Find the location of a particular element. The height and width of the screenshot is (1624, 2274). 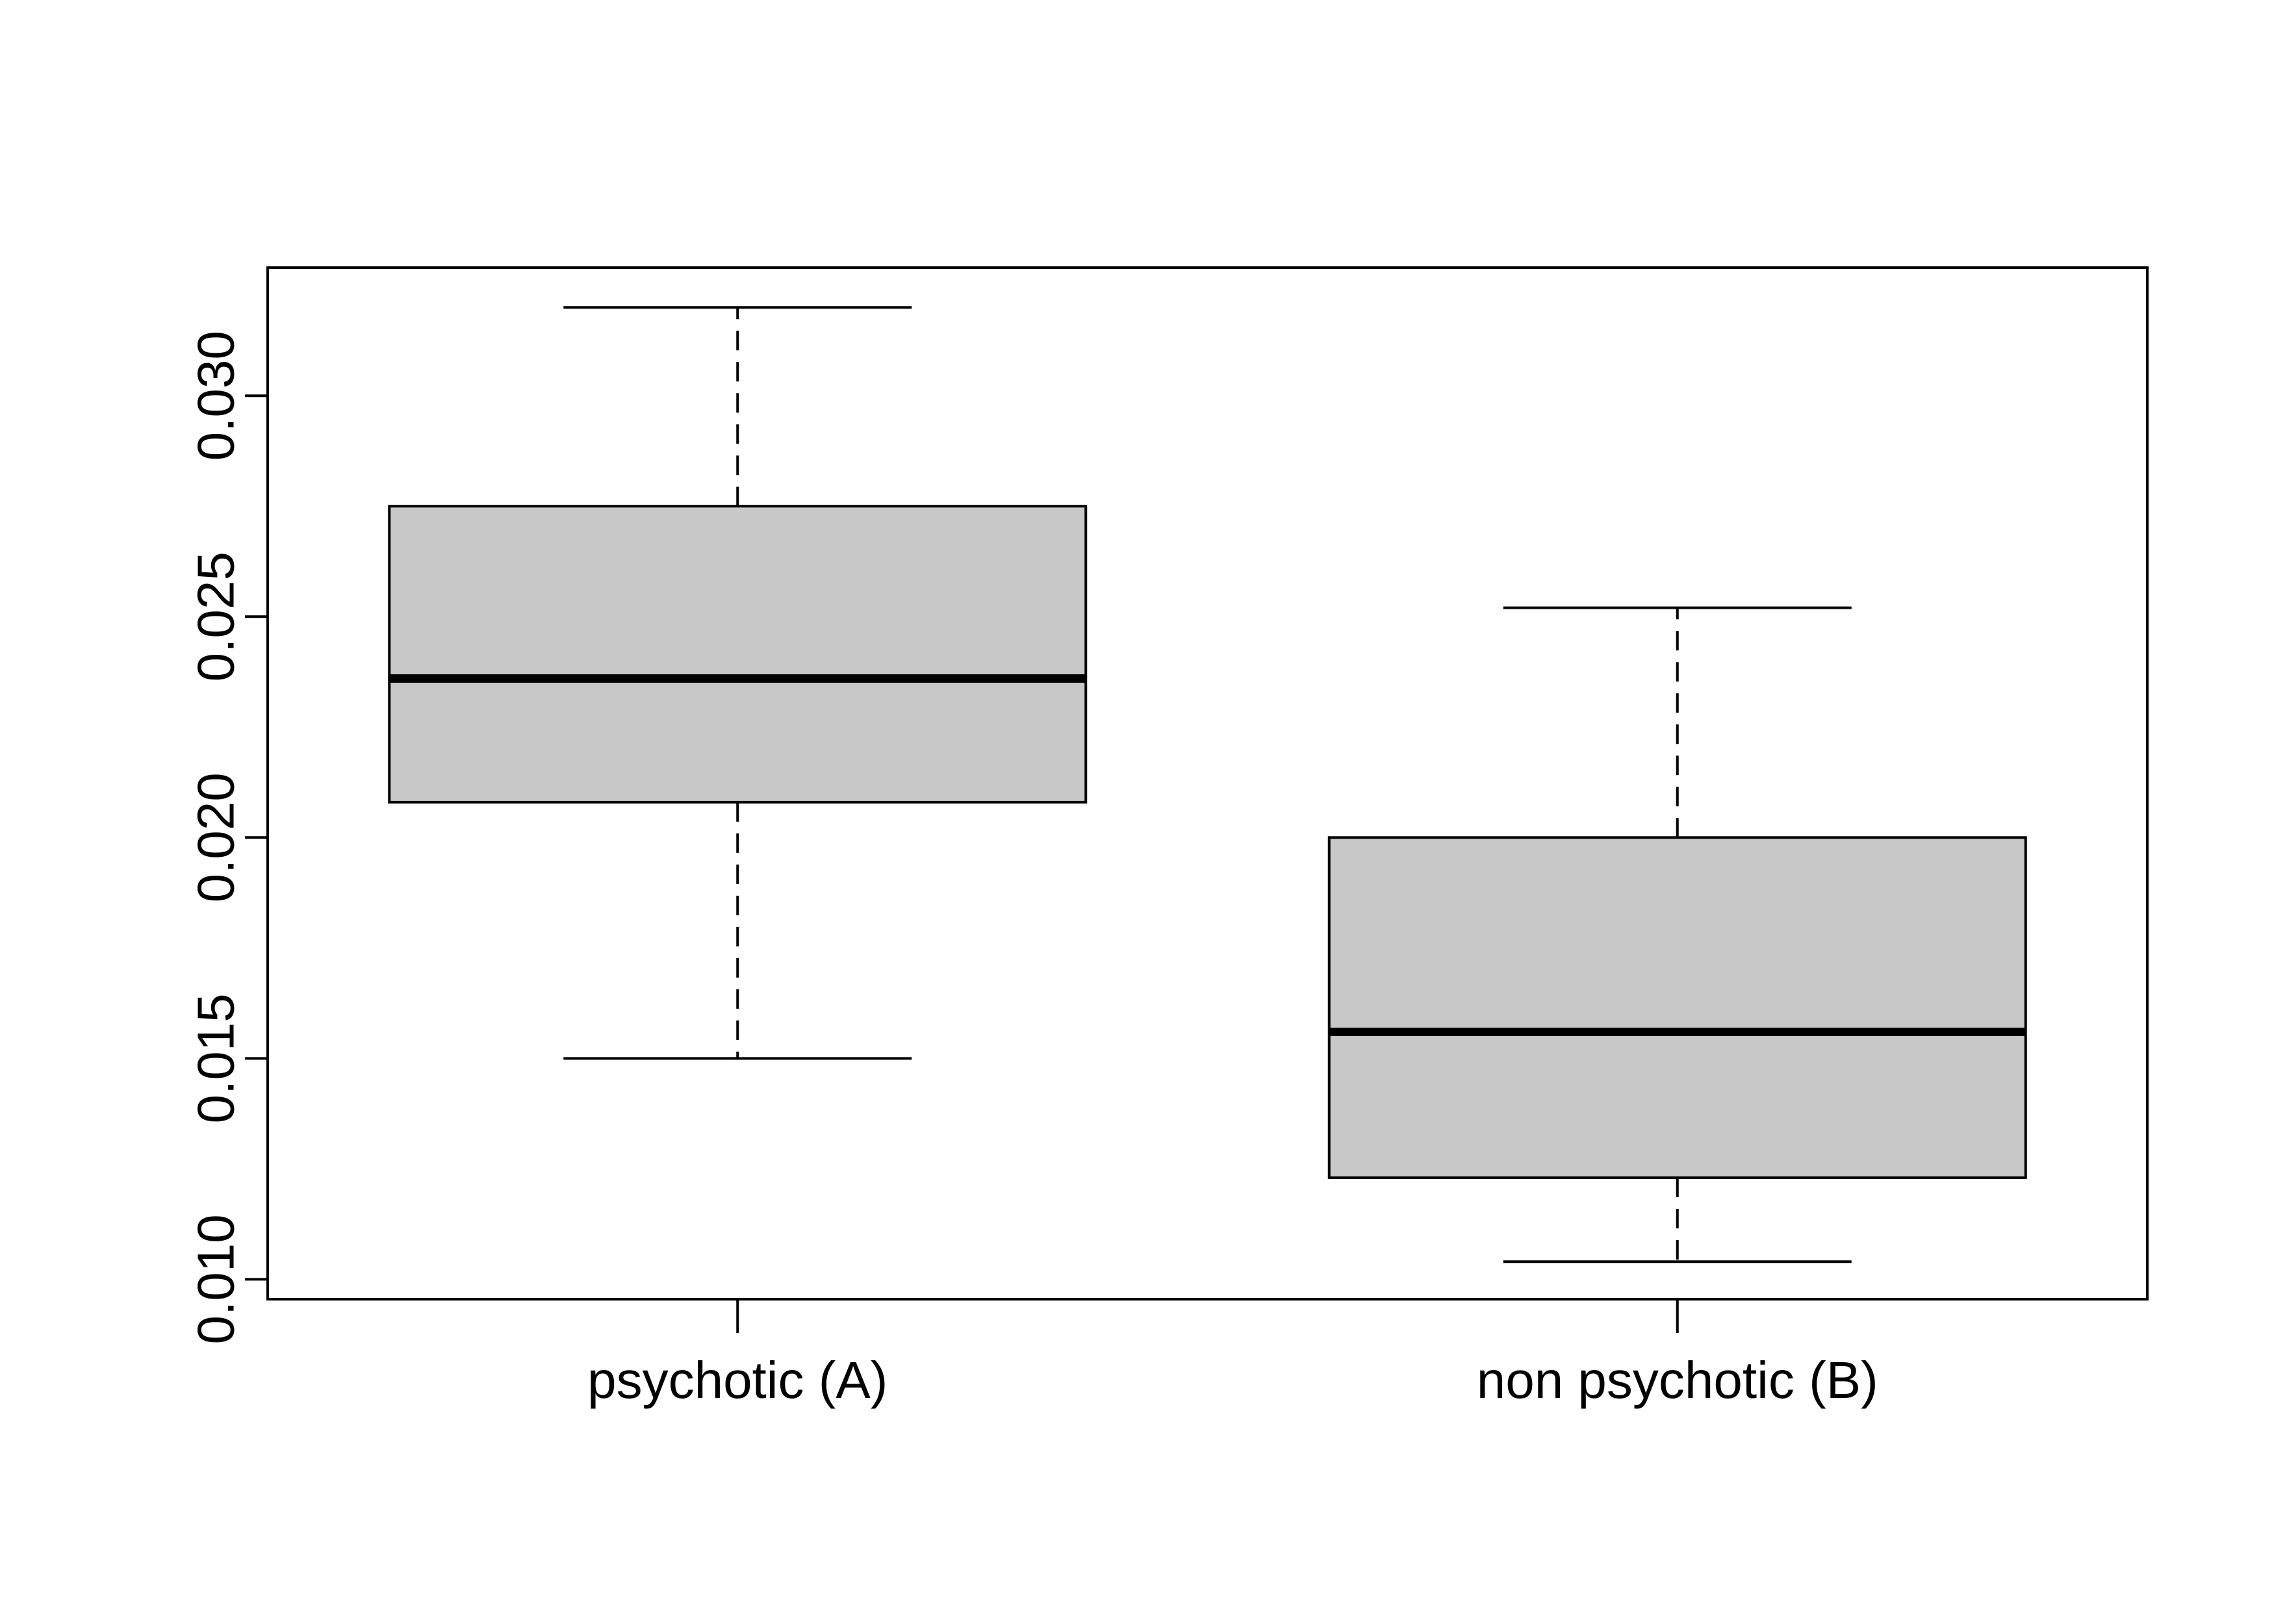

y-tick-label-1: 0.015 is located at coordinates (216, 1058).